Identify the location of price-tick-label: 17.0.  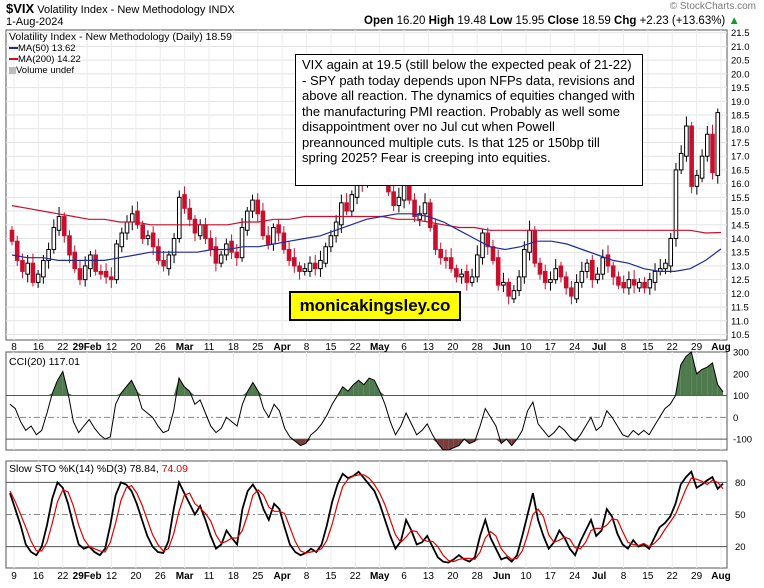
(740, 157).